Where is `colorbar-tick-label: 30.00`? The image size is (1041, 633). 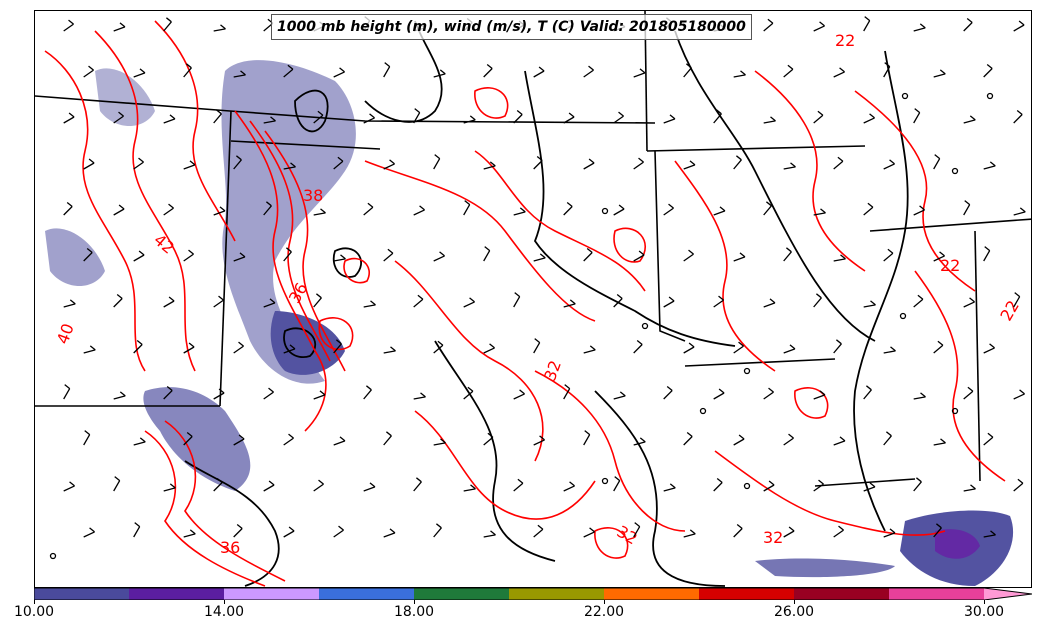 colorbar-tick-label: 30.00 is located at coordinates (984, 612).